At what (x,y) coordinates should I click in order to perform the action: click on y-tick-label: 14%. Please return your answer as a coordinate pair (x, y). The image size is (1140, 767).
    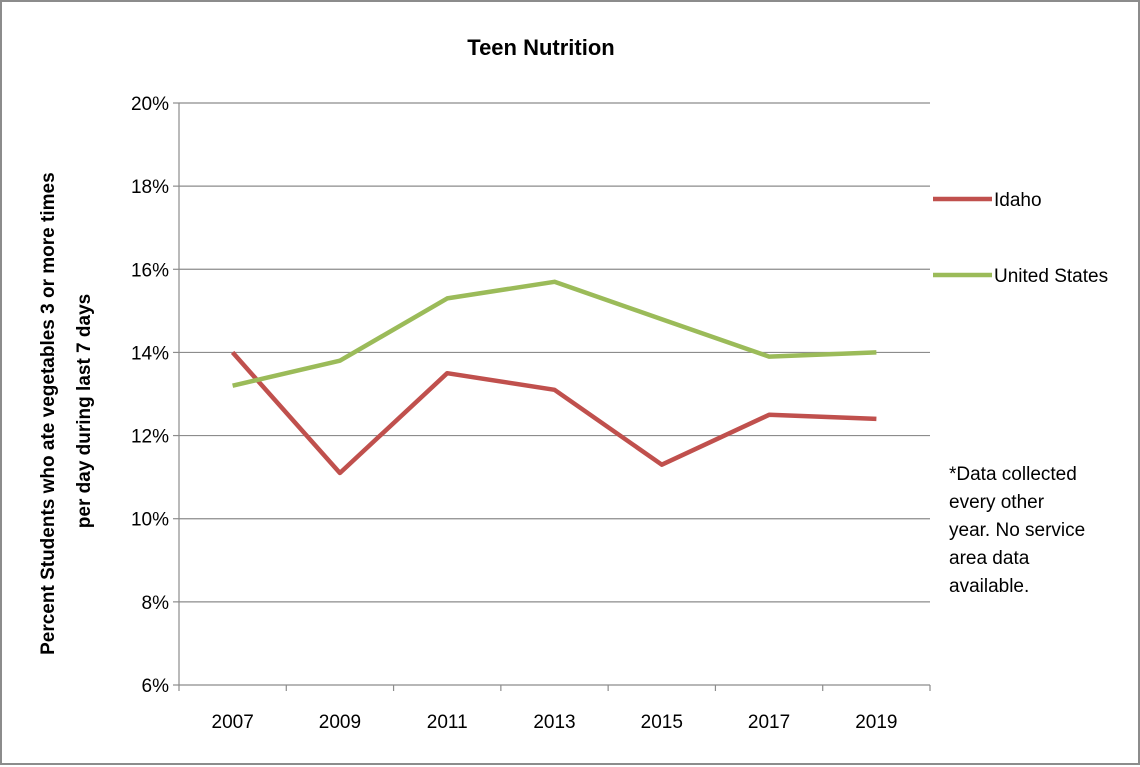
    Looking at the image, I should click on (150, 353).